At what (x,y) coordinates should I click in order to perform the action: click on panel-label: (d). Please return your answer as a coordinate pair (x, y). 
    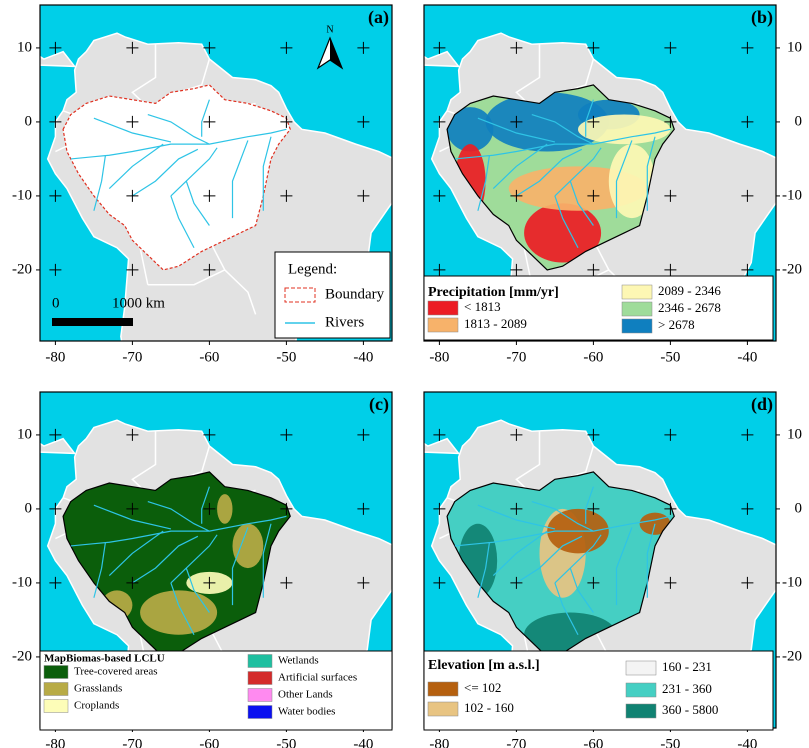
    Looking at the image, I should click on (762, 404).